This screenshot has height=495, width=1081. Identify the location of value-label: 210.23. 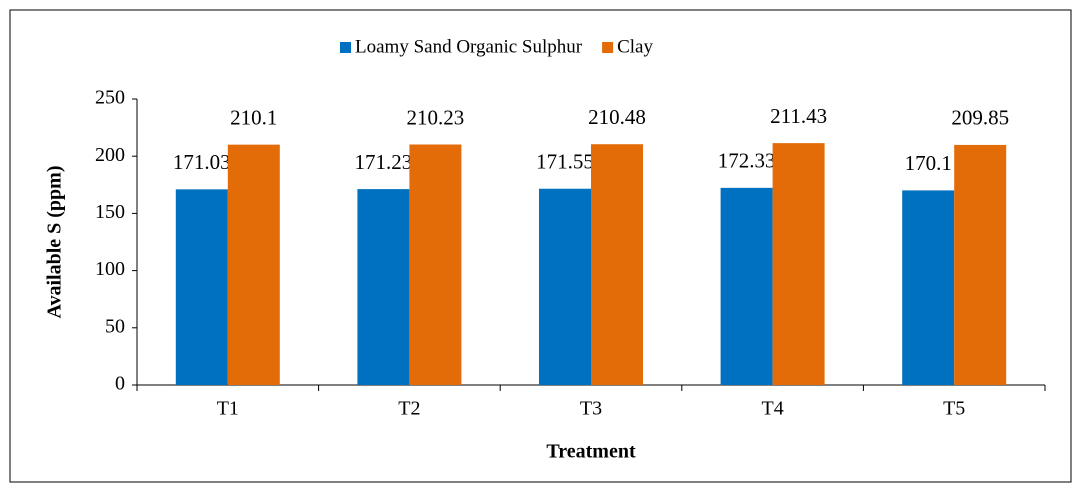
(436, 117).